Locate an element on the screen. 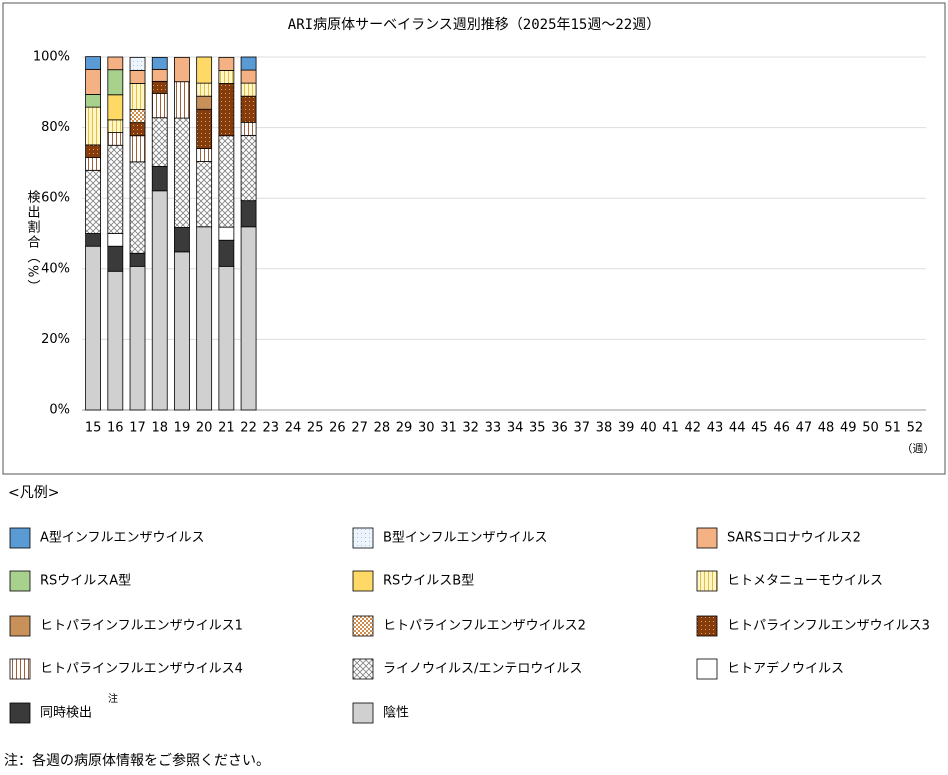 The height and width of the screenshot is (775, 948). x-tick-label: 44 is located at coordinates (737, 428).